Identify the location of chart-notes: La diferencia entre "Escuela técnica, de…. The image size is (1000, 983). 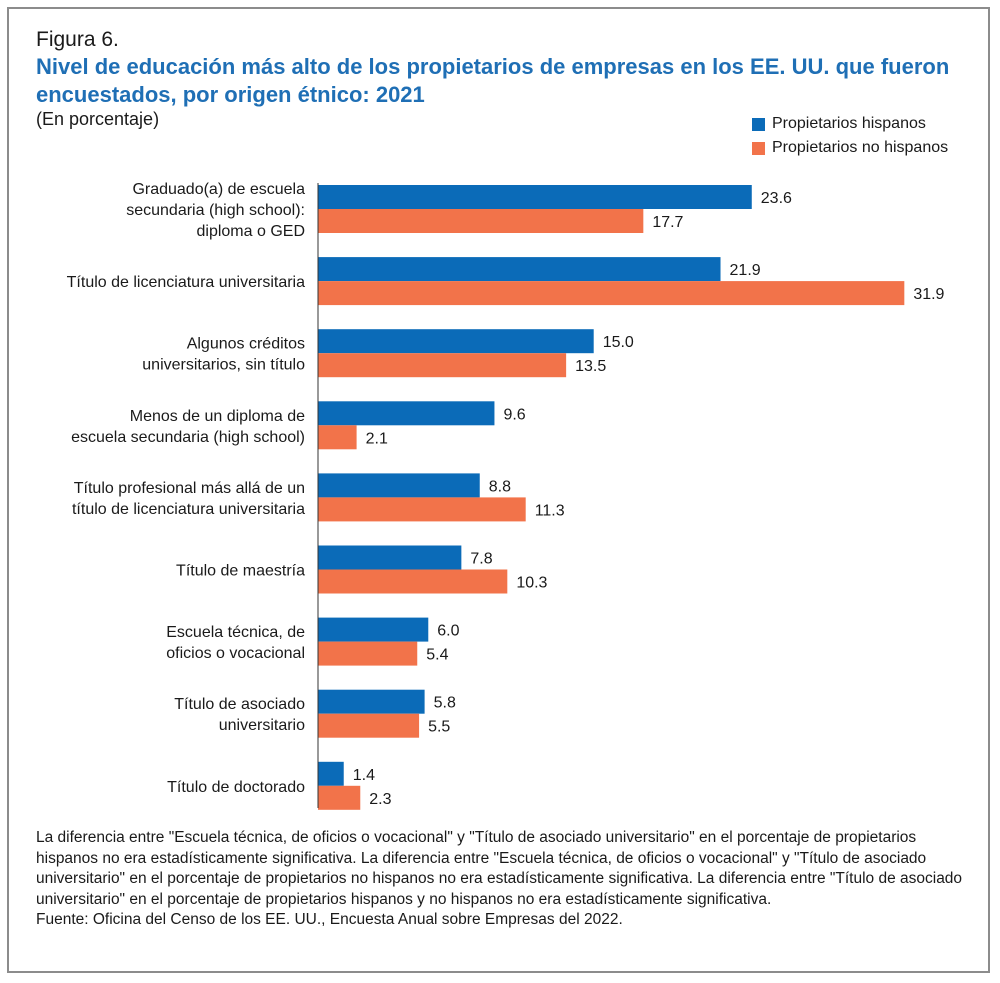
(503, 879).